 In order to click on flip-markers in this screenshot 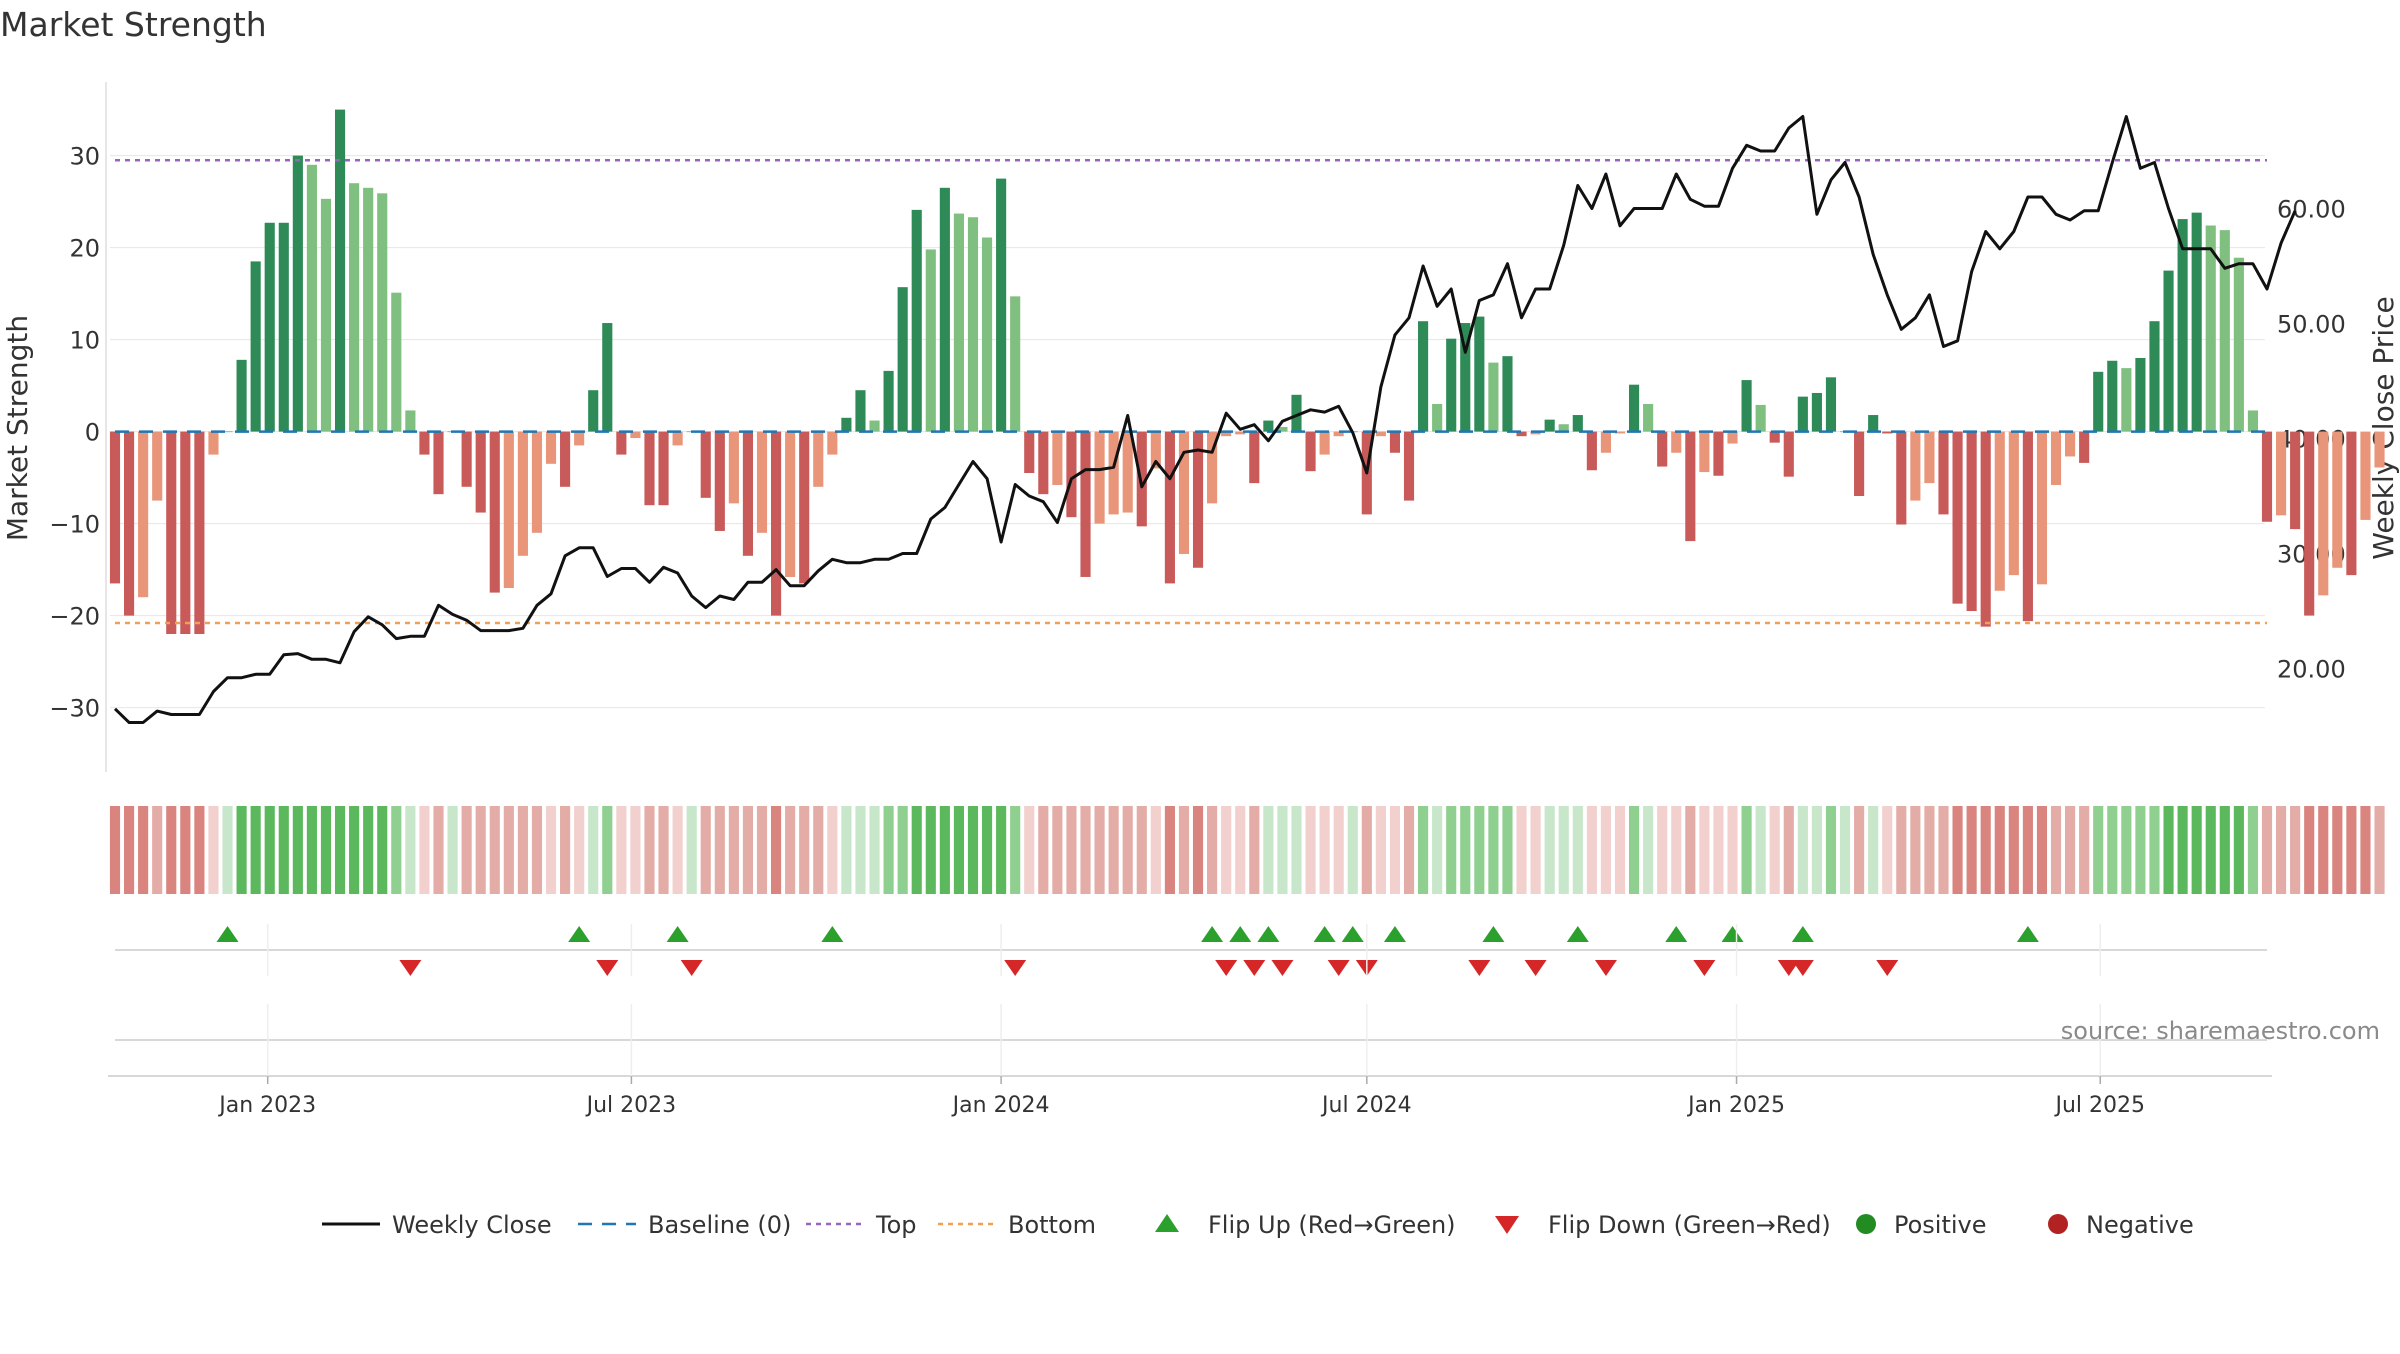, I will do `click(1191, 951)`.